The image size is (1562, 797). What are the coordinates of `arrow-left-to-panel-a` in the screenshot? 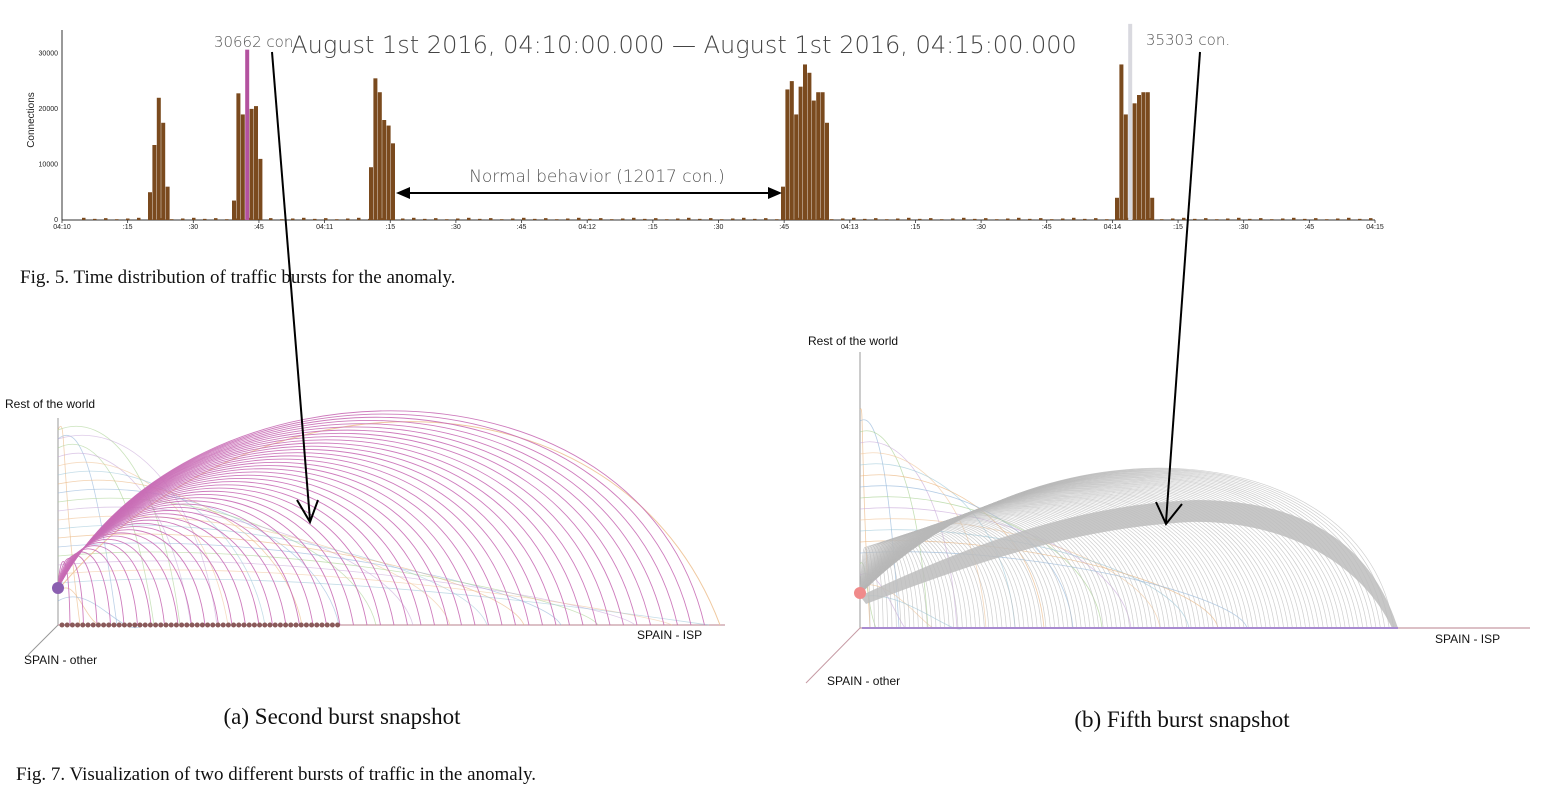 It's located at (295, 288).